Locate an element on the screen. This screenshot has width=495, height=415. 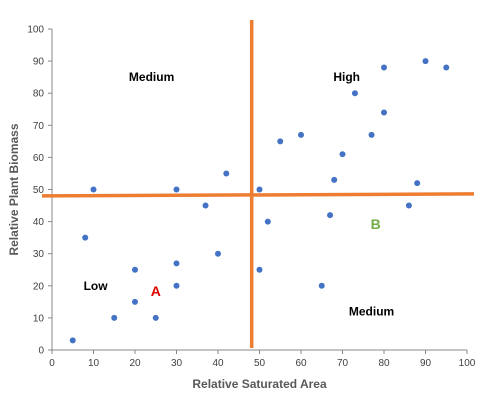
x-tick-label: 90 is located at coordinates (426, 363).